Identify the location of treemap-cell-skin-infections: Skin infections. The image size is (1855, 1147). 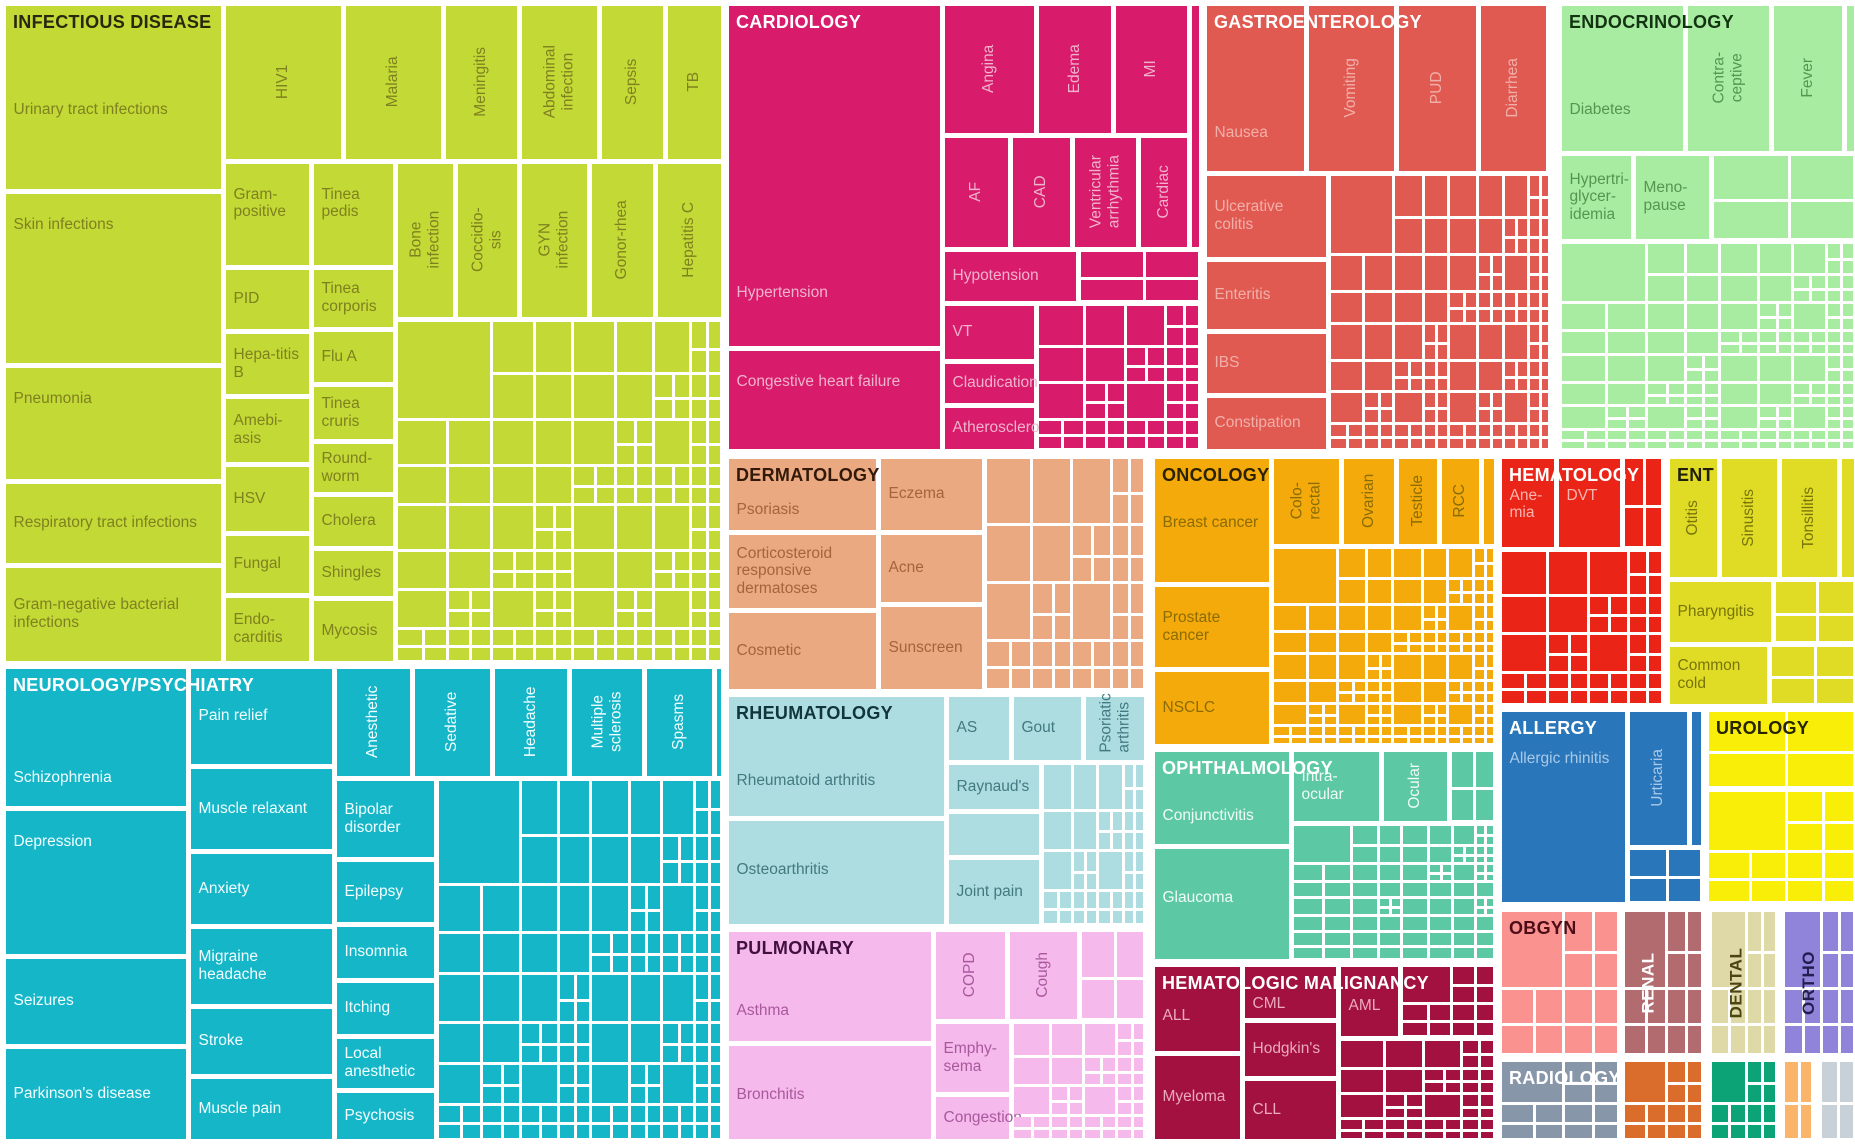
(113, 278).